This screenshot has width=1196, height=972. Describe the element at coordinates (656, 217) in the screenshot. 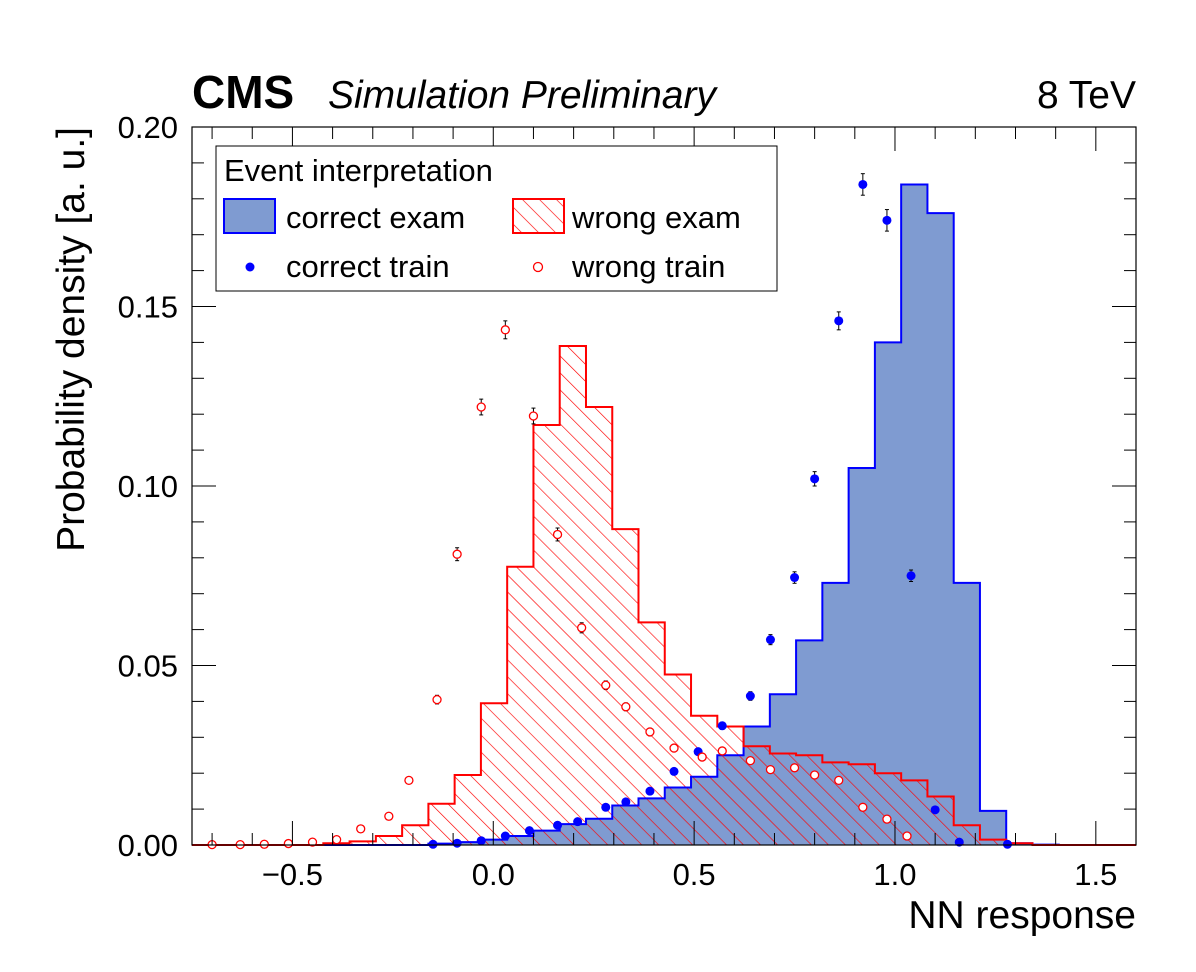

I see `legend-label-wrong-exam: wrong exam` at that location.